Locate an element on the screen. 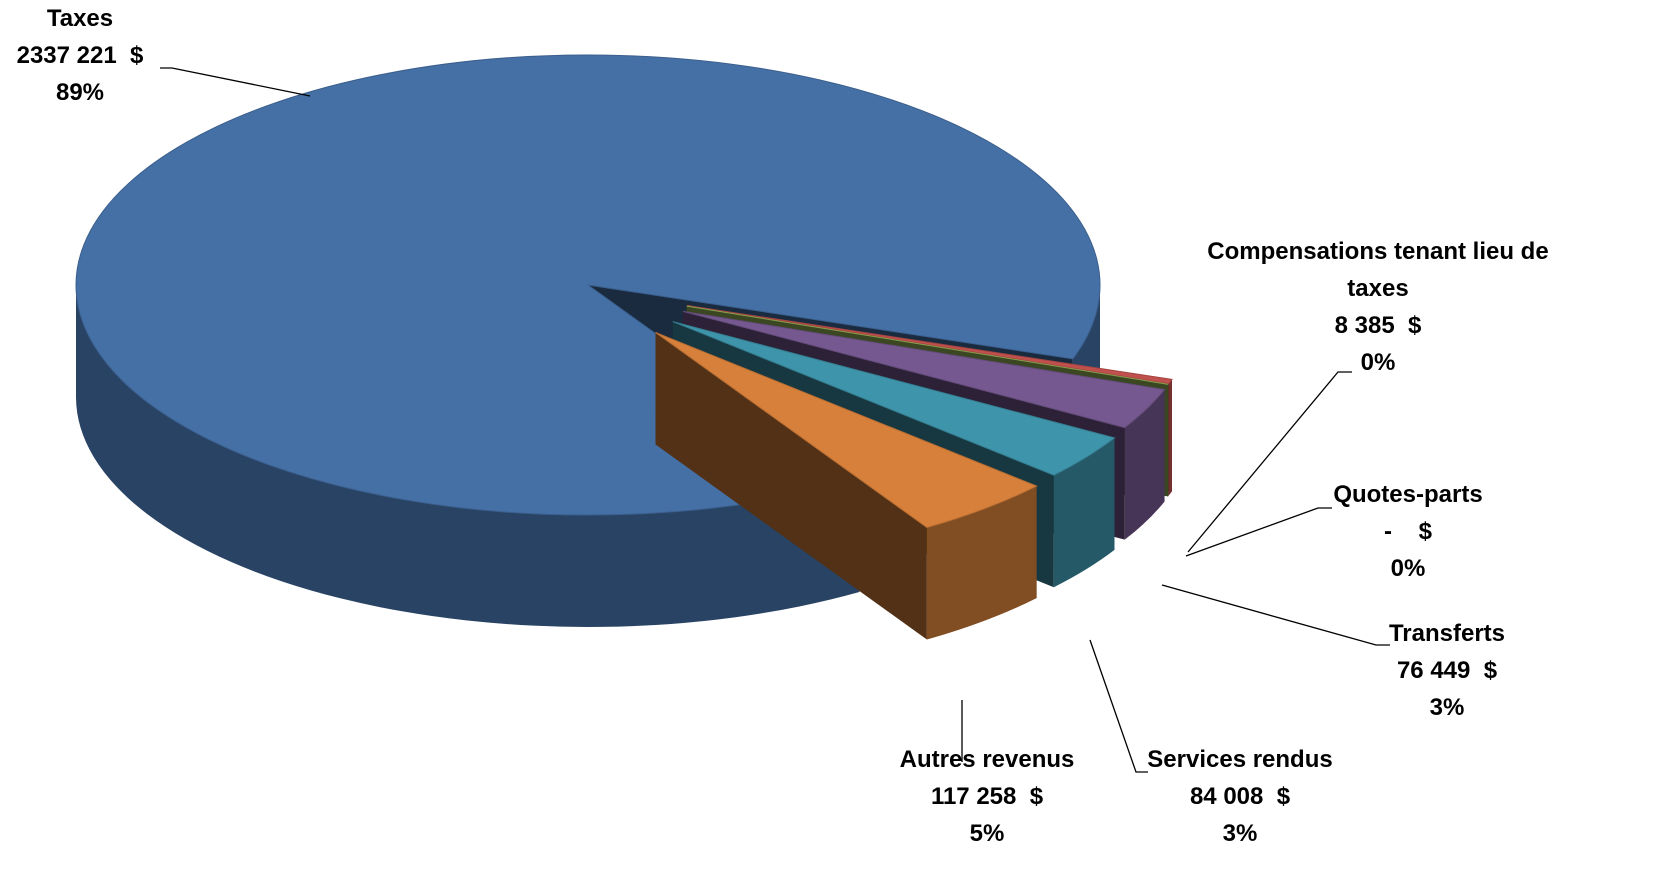 The image size is (1659, 895). value-label: 76 449 $ is located at coordinates (1447, 670).